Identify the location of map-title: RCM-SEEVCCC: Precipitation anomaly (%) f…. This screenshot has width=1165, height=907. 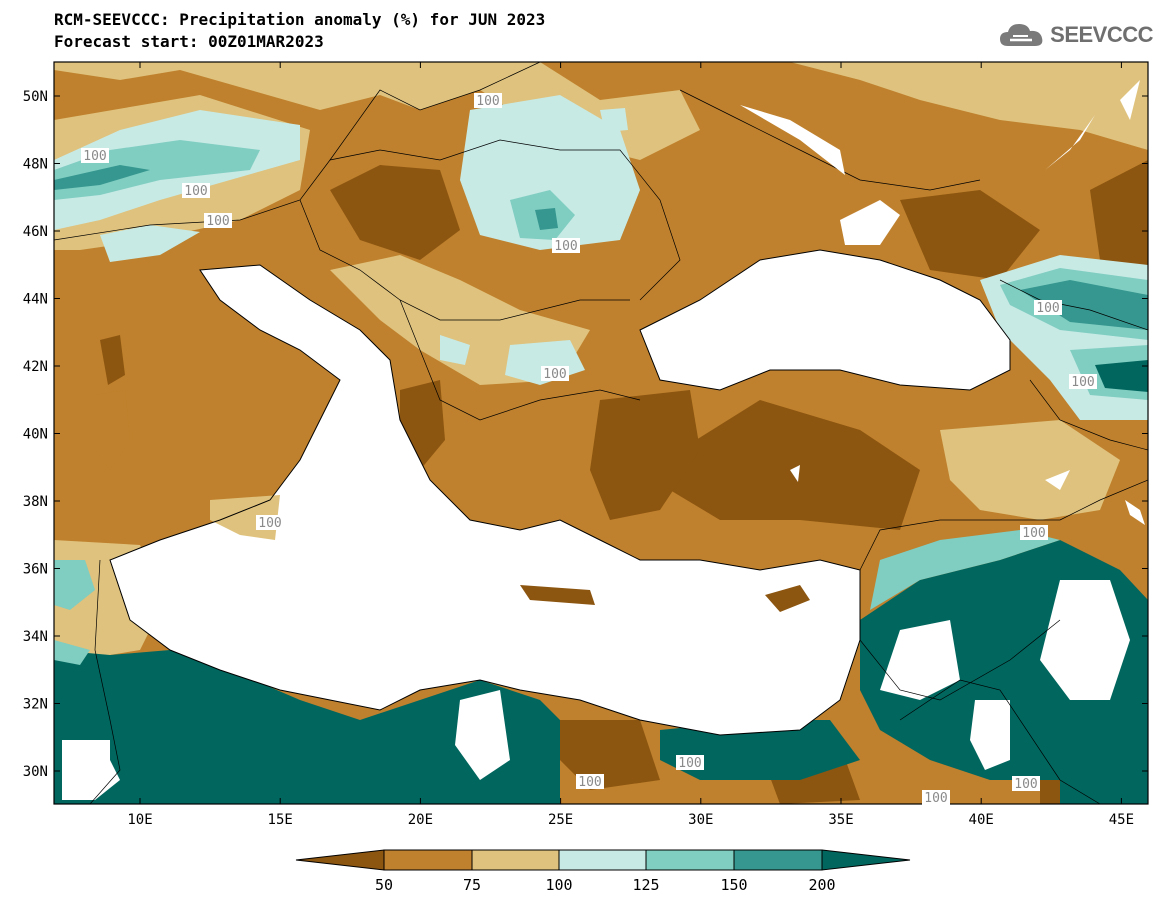
(300, 19).